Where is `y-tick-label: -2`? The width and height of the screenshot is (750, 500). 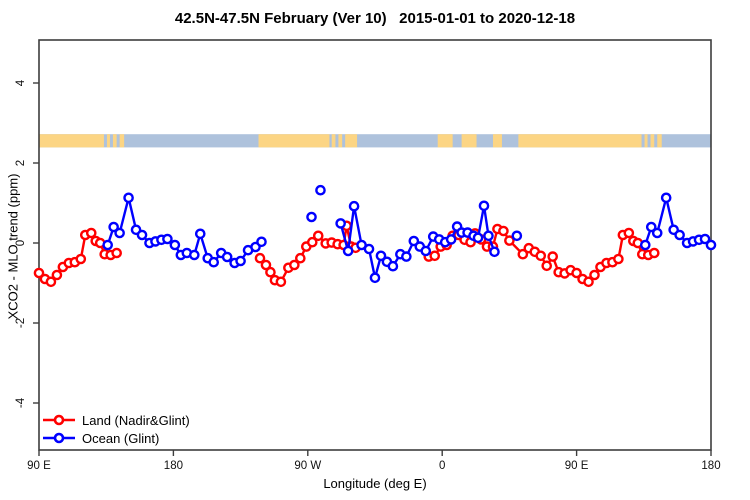
y-tick-label: -2 is located at coordinates (21, 323).